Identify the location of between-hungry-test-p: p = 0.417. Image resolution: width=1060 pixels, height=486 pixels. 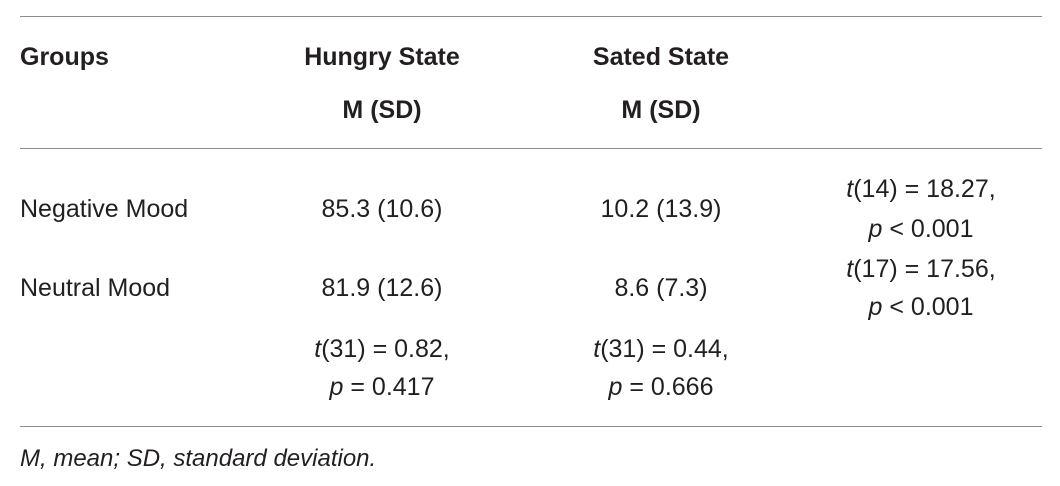
(382, 387).